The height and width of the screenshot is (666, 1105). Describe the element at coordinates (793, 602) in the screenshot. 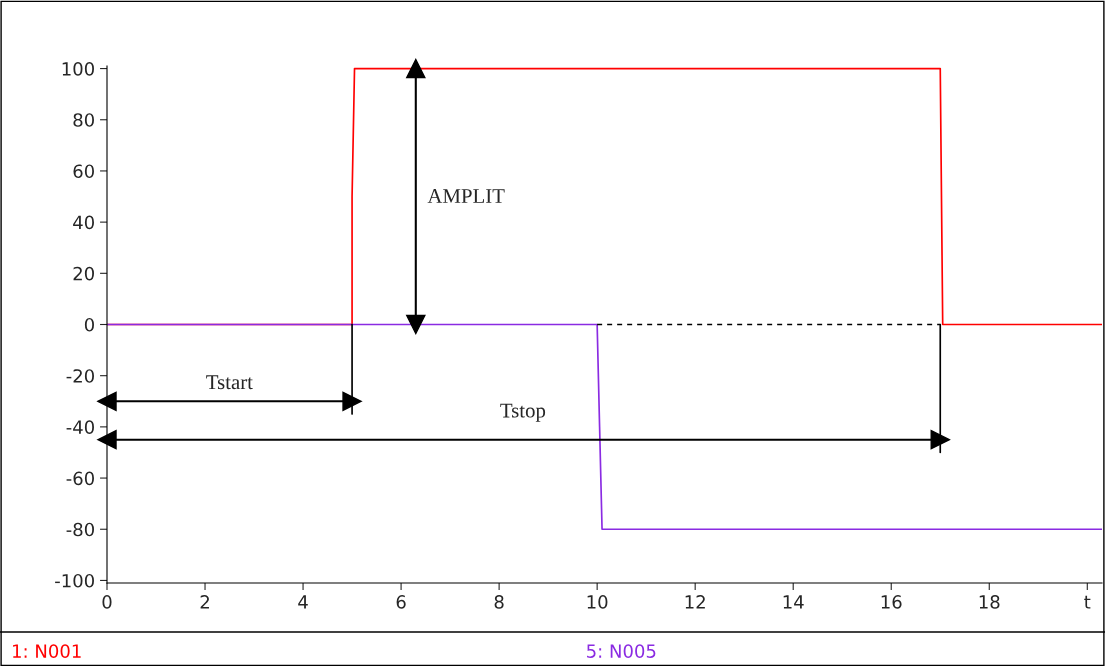

I see `x-tick-label: 14` at that location.